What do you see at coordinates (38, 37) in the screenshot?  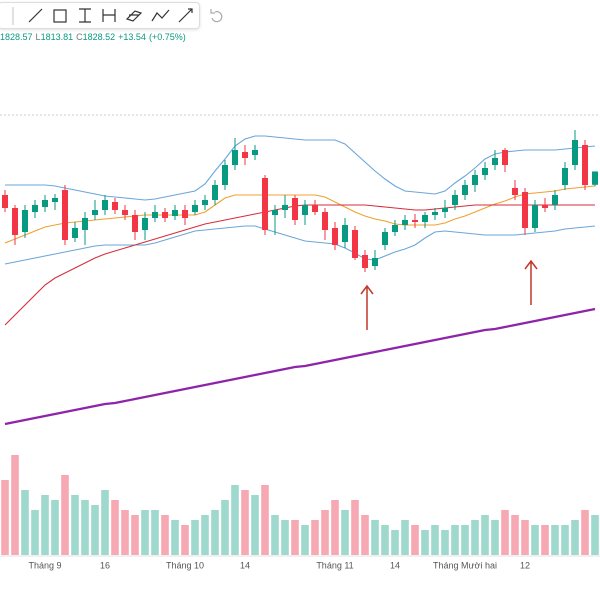 I see `low-label: L` at bounding box center [38, 37].